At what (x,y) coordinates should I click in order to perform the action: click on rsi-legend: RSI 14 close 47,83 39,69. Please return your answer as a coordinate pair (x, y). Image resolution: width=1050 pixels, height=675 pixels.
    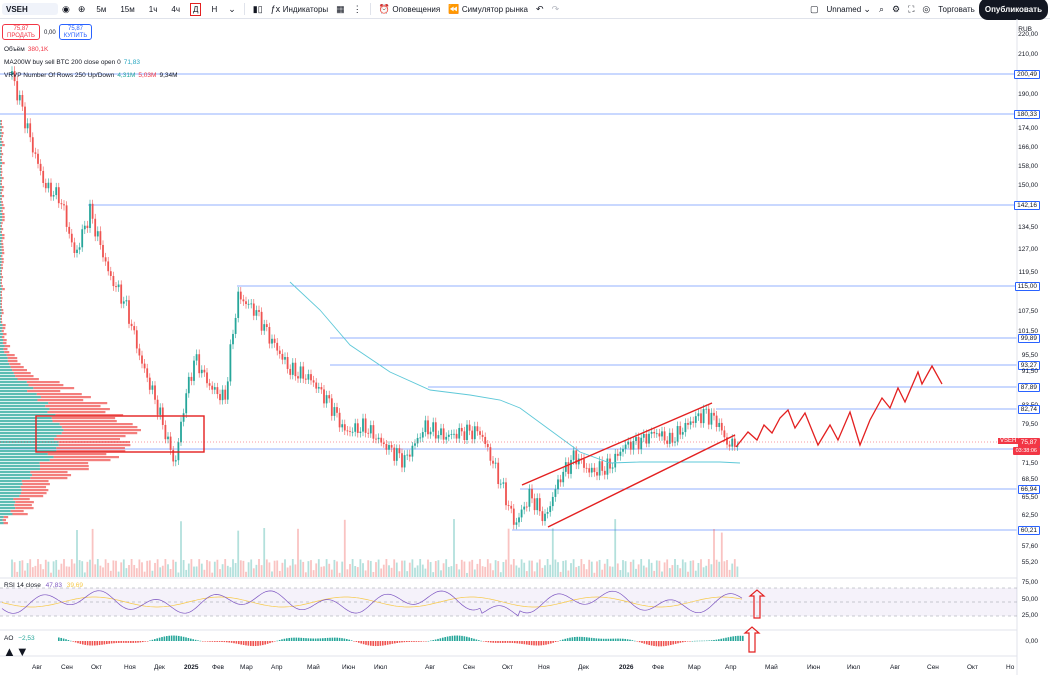
    Looking at the image, I should click on (43, 585).